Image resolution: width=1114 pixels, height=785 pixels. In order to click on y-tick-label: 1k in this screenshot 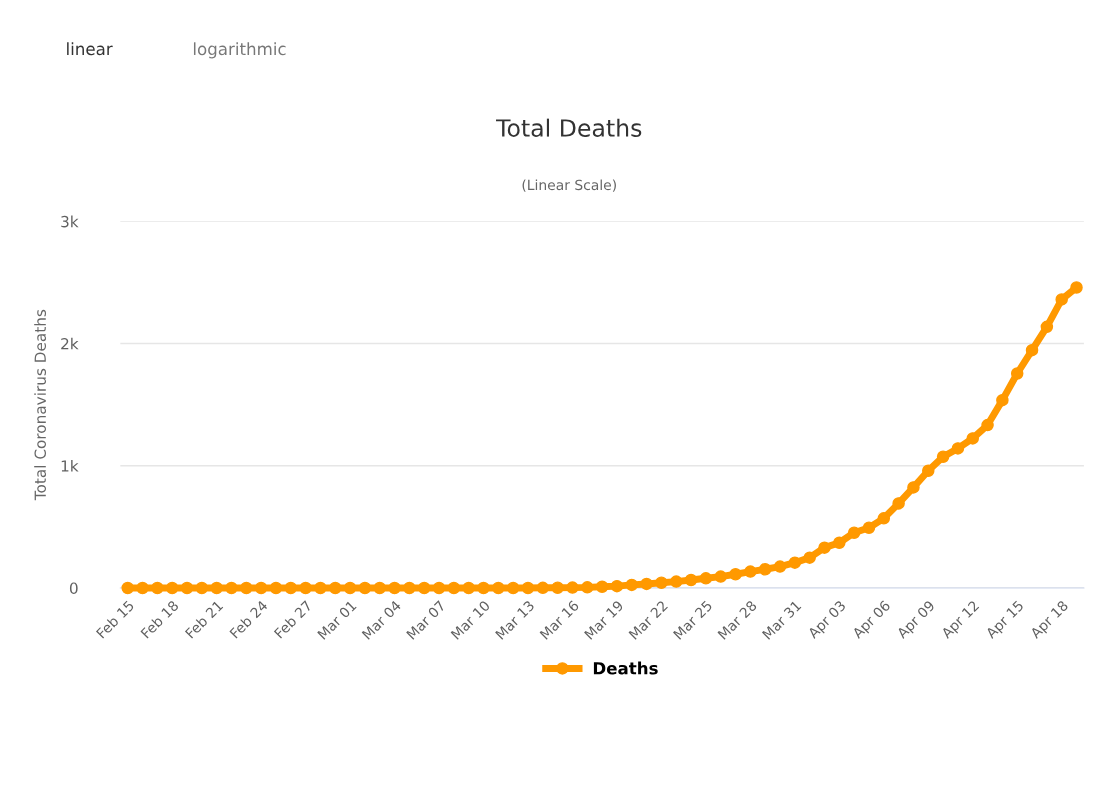, I will do `click(70, 465)`.